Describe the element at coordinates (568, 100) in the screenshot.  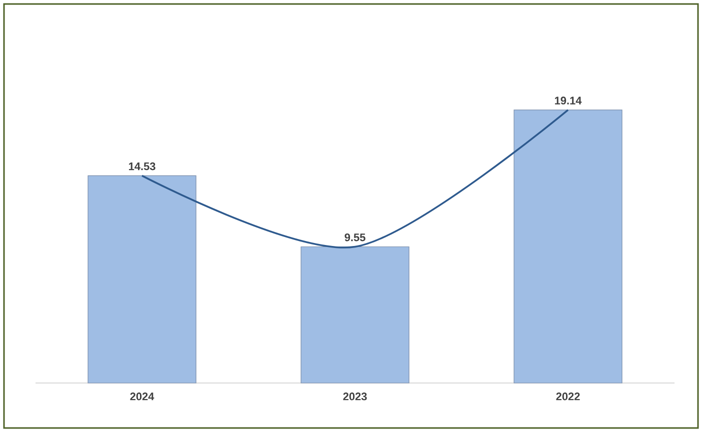
I see `data-label: 19.14` at that location.